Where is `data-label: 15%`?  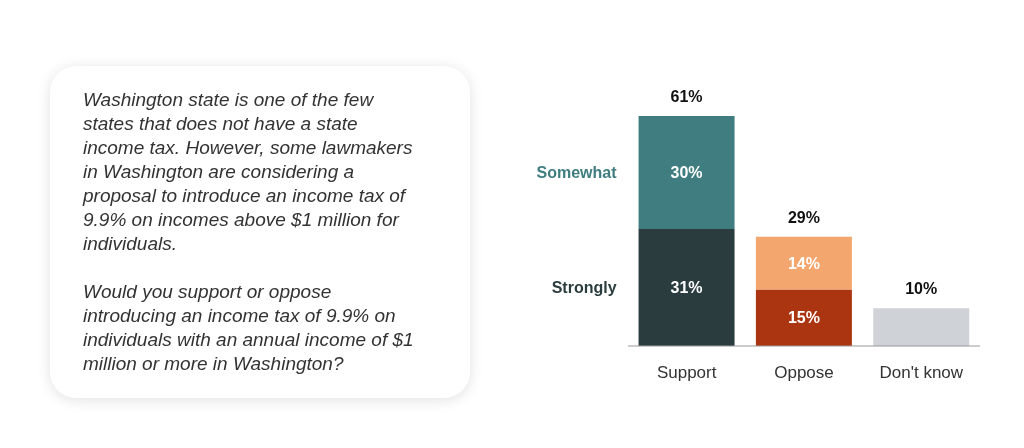 data-label: 15% is located at coordinates (803, 318).